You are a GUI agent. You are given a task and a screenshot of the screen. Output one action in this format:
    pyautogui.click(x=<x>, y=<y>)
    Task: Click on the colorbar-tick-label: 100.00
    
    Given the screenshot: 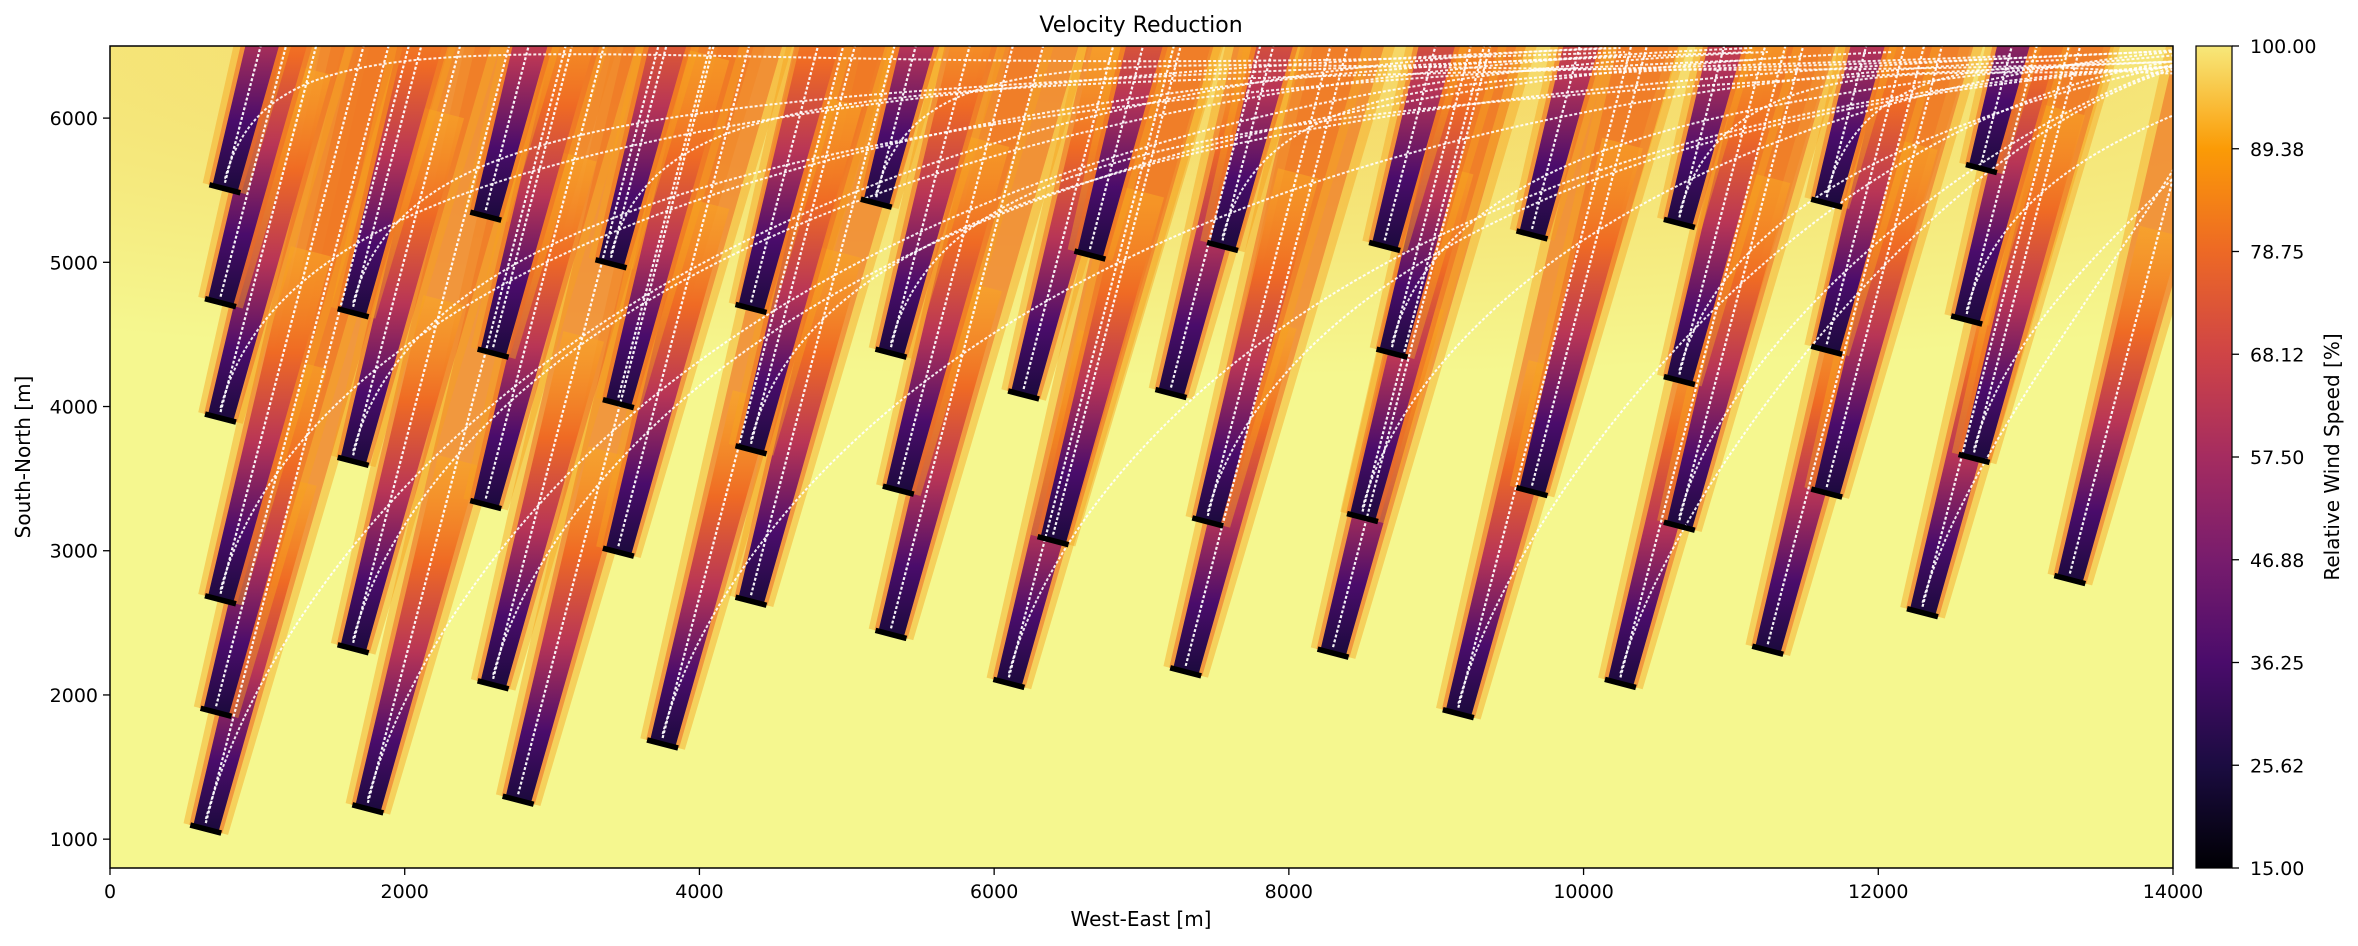 What is the action you would take?
    pyautogui.click(x=2283, y=47)
    